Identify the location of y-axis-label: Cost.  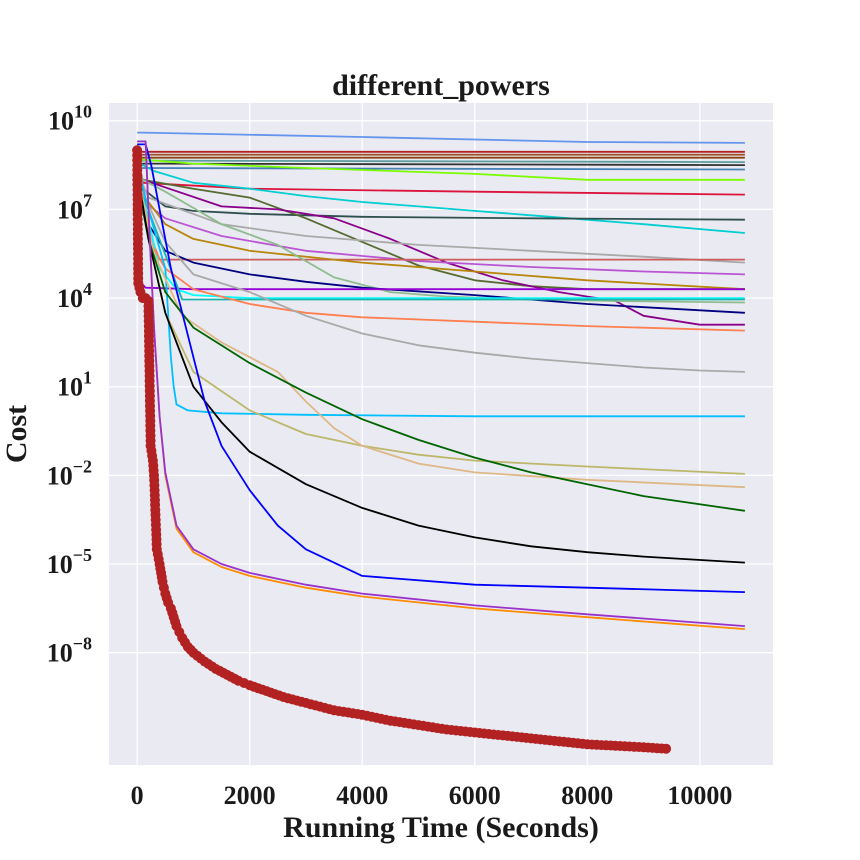
(16, 434).